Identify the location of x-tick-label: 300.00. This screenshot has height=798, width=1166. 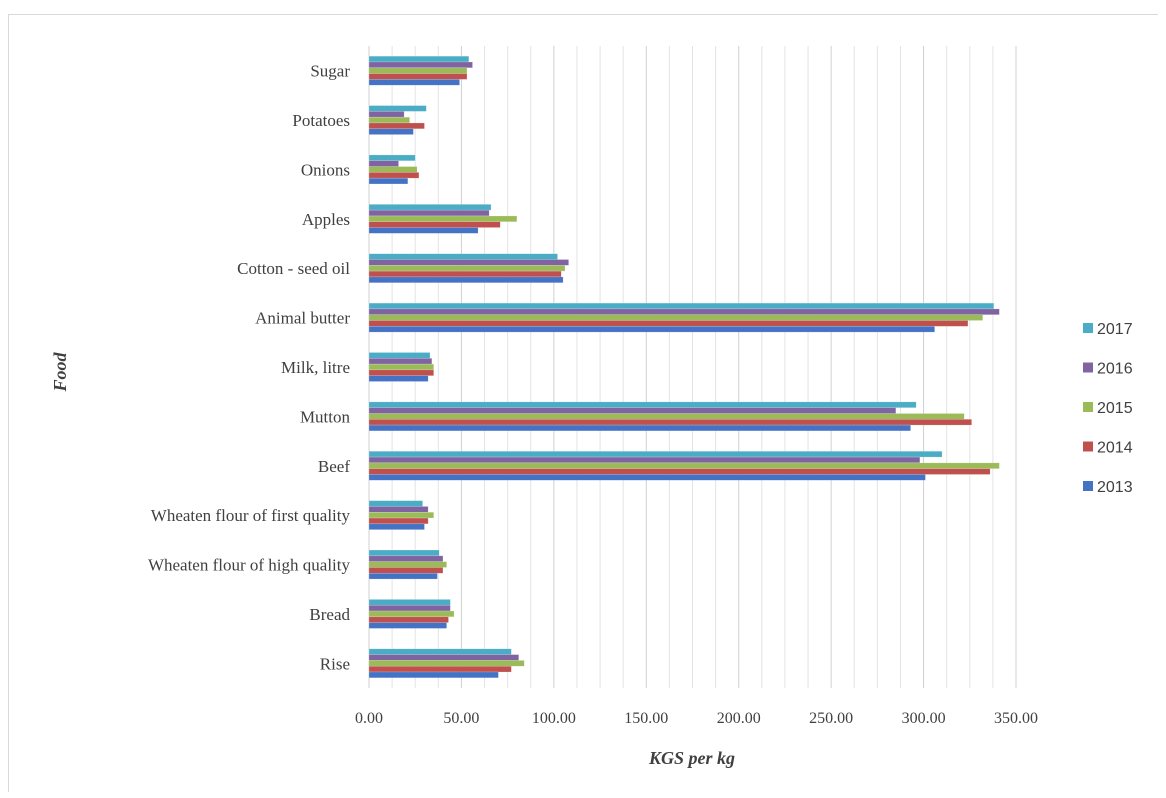
(924, 718).